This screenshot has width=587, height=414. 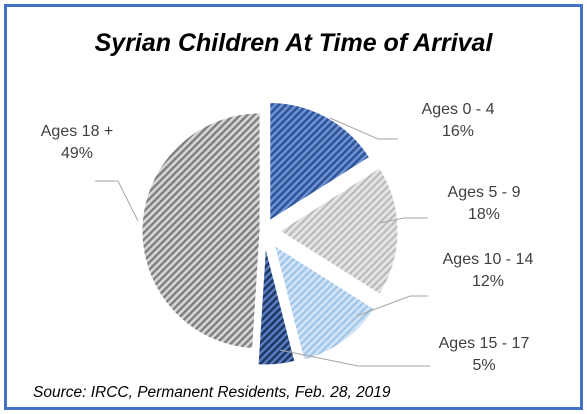 I want to click on slice-percent-label: 16%, so click(x=458, y=131).